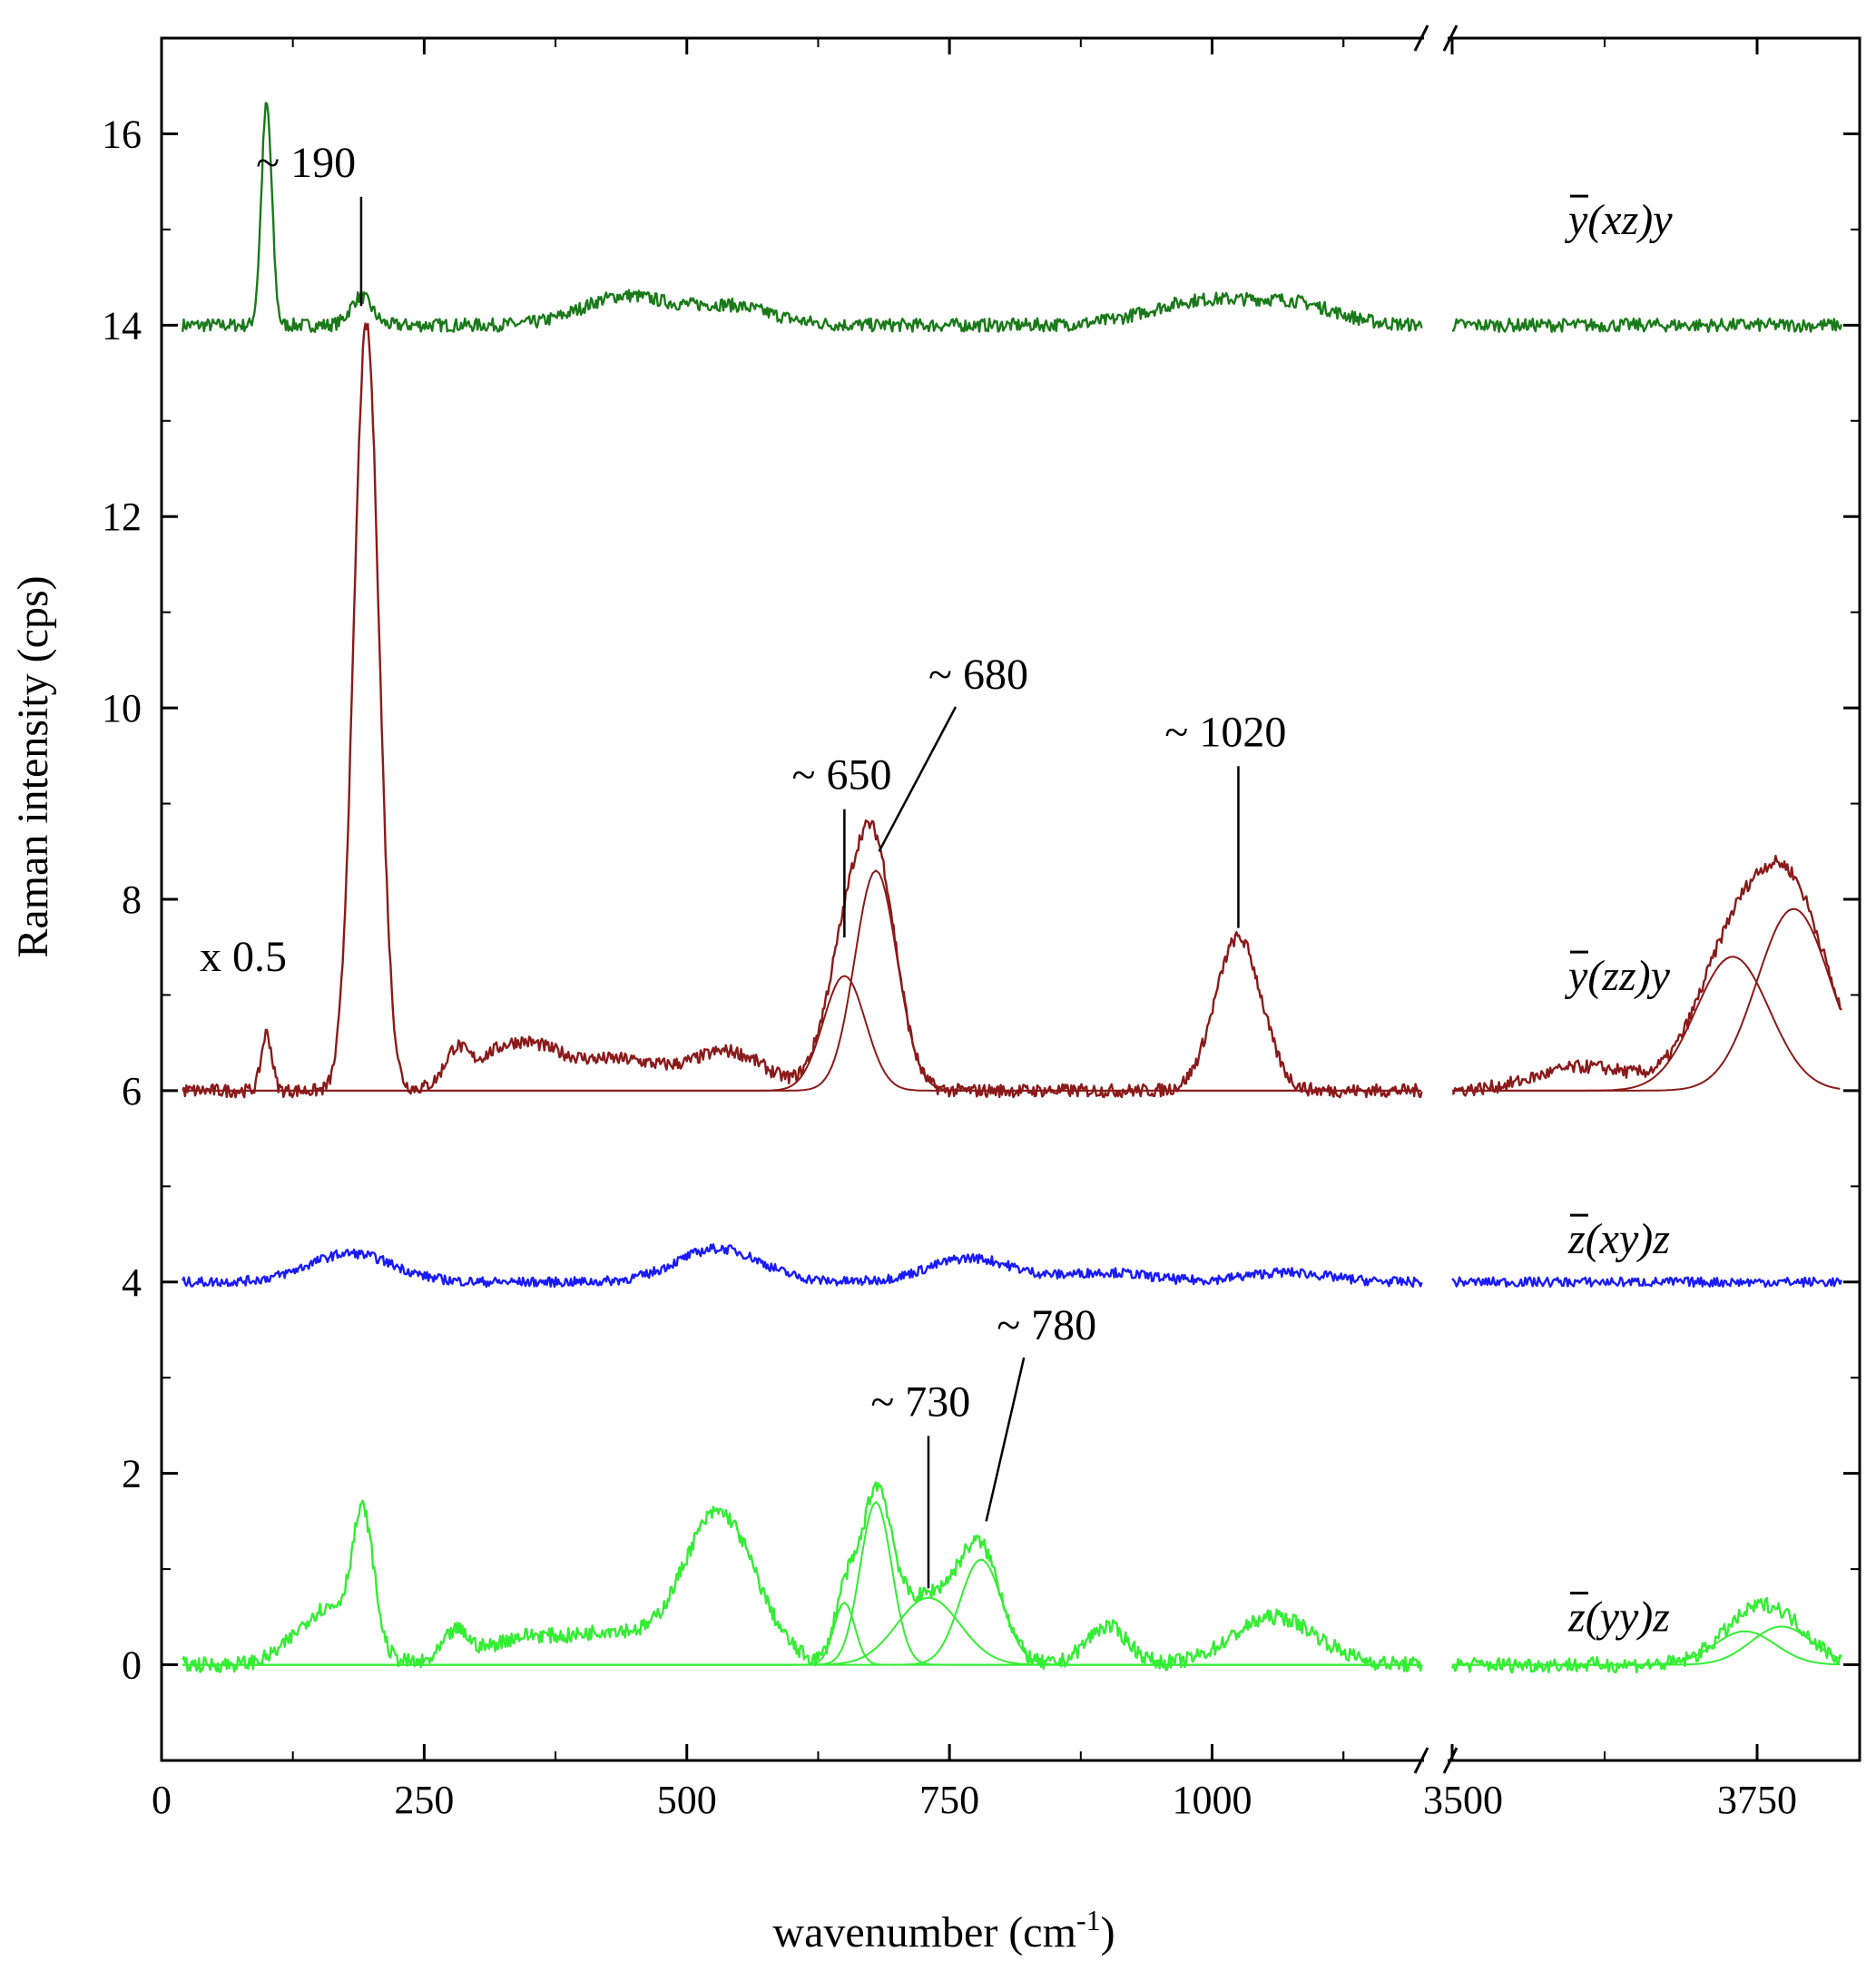 This screenshot has width=1876, height=1961. What do you see at coordinates (306, 163) in the screenshot?
I see `annotation-label: ~ 190` at bounding box center [306, 163].